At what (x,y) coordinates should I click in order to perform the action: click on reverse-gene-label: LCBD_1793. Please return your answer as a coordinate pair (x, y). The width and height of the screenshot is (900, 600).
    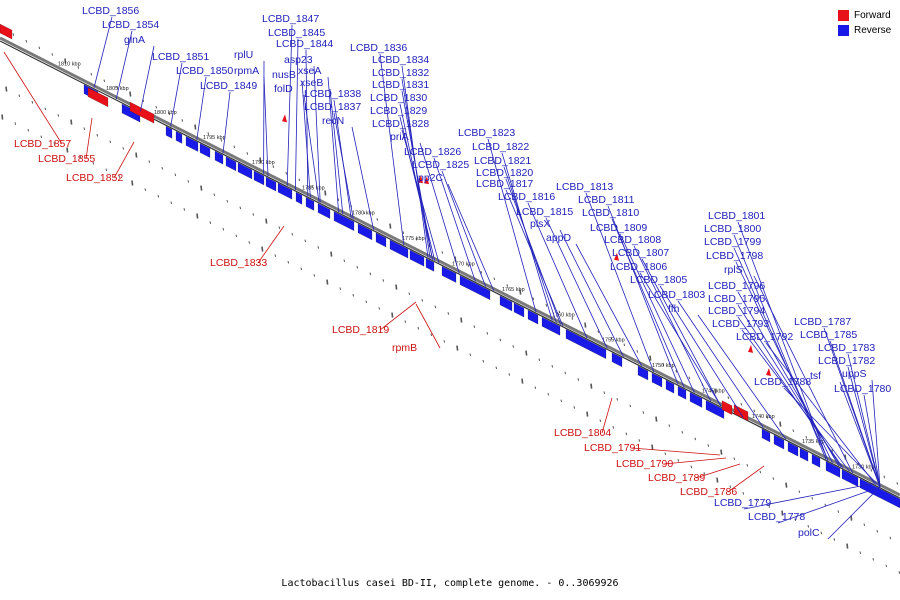
    Looking at the image, I should click on (740, 324).